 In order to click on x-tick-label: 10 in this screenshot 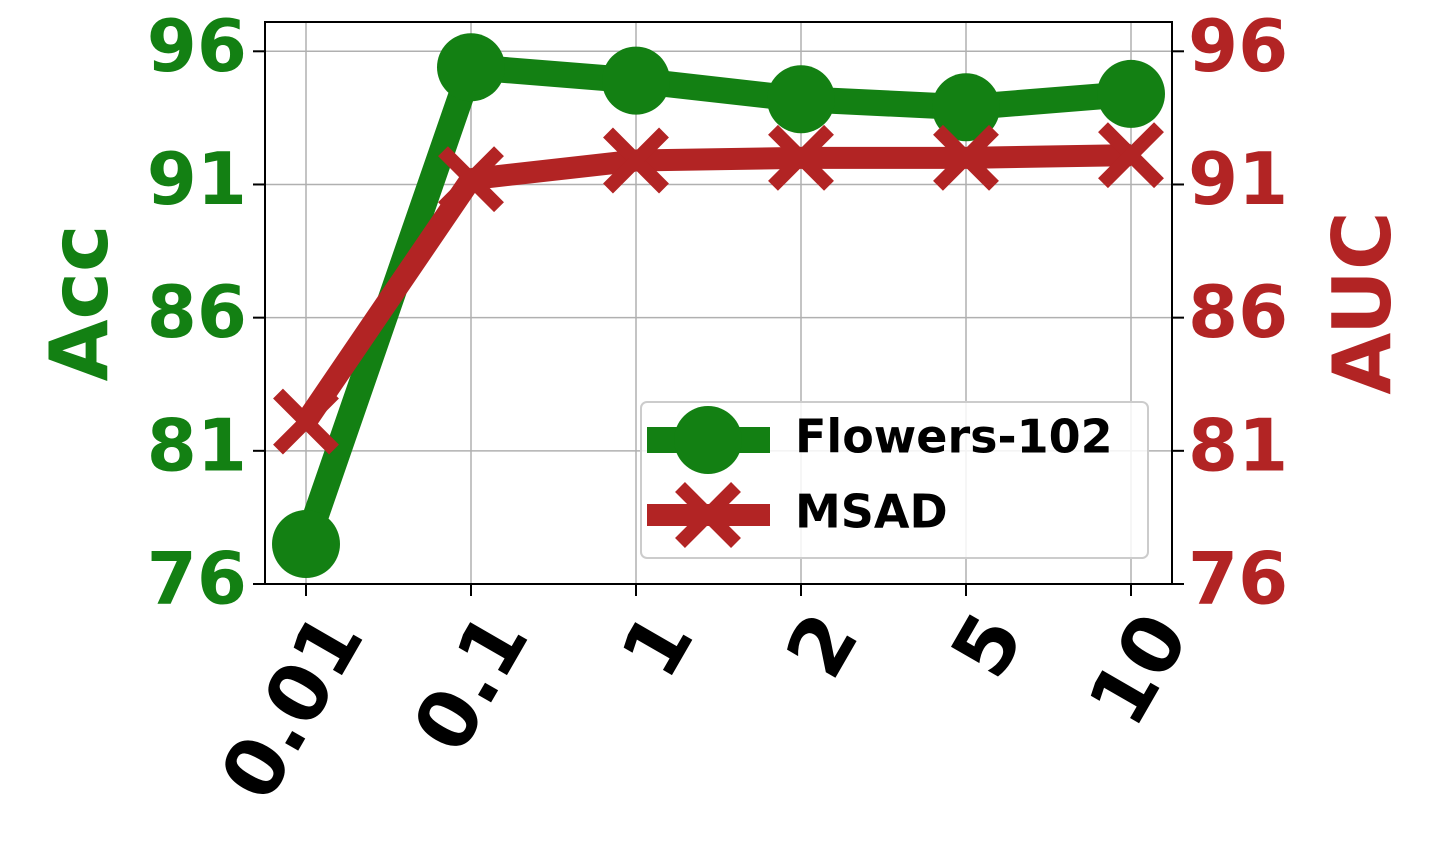, I will do `click(1138, 669)`.